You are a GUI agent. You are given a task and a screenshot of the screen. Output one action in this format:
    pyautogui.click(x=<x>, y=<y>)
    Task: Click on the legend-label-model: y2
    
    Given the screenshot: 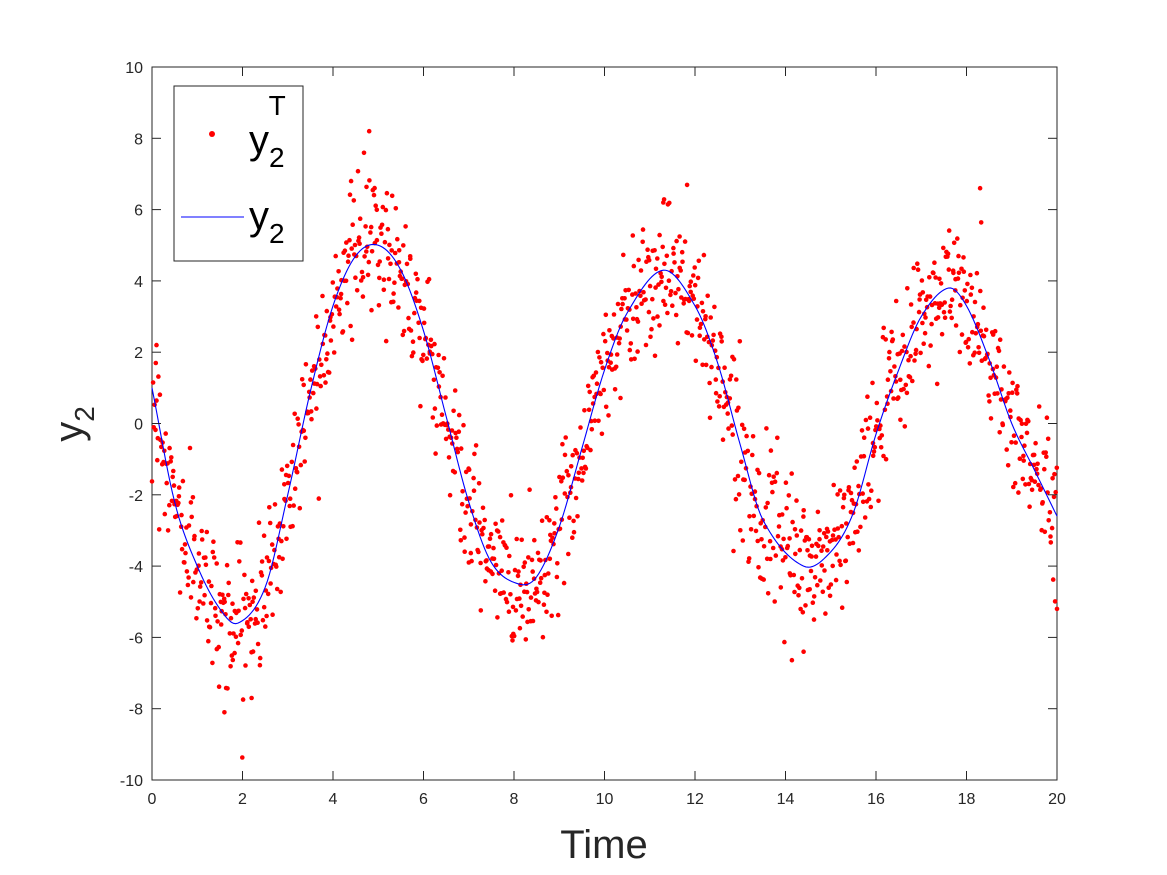 What is the action you would take?
    pyautogui.click(x=267, y=221)
    